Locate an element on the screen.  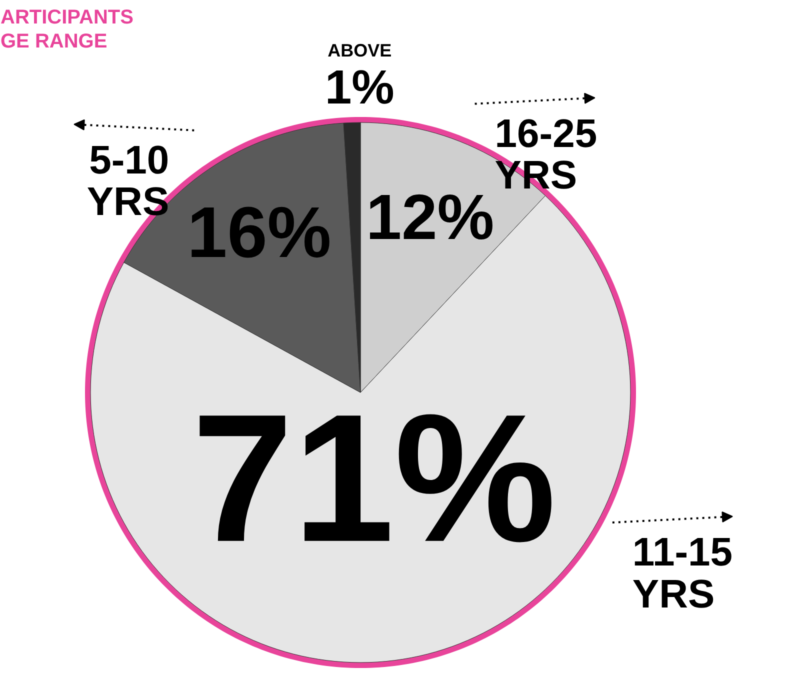
slice-label: ABOVE is located at coordinates (360, 50).